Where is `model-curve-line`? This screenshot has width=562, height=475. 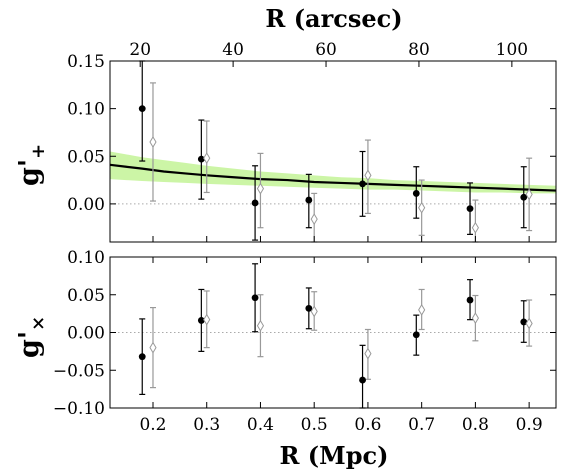
model-curve-line is located at coordinates (333, 177).